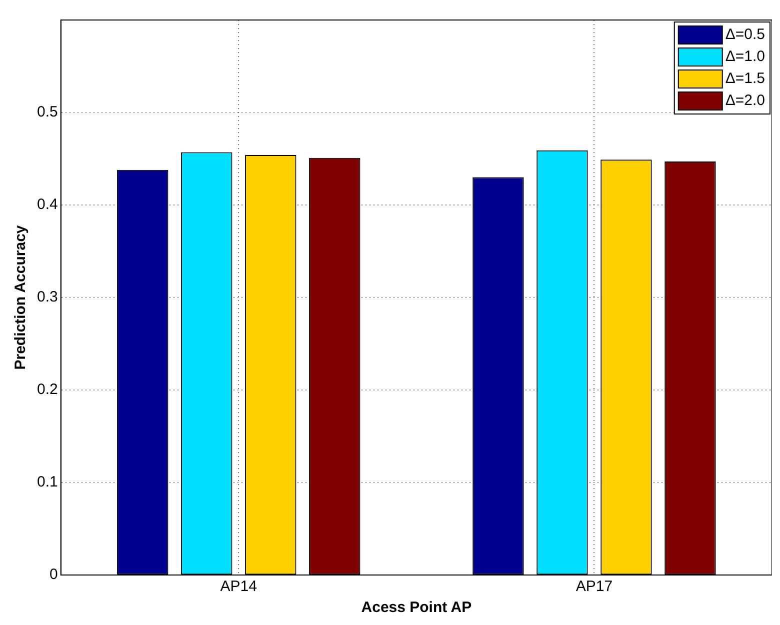 This screenshot has width=780, height=625. I want to click on legend-label: Δ=2.0, so click(745, 101).